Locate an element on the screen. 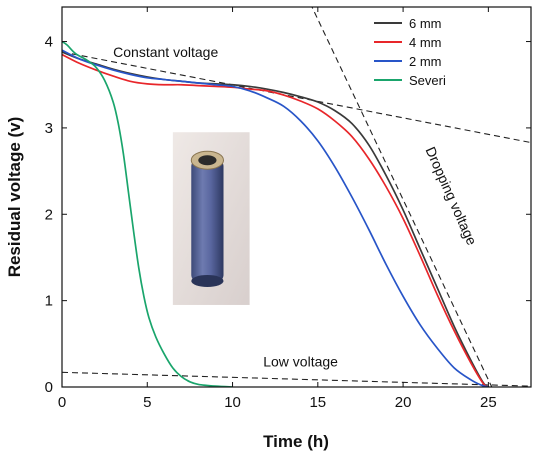 The image size is (550, 461). x-tick-label: 25 is located at coordinates (488, 402).